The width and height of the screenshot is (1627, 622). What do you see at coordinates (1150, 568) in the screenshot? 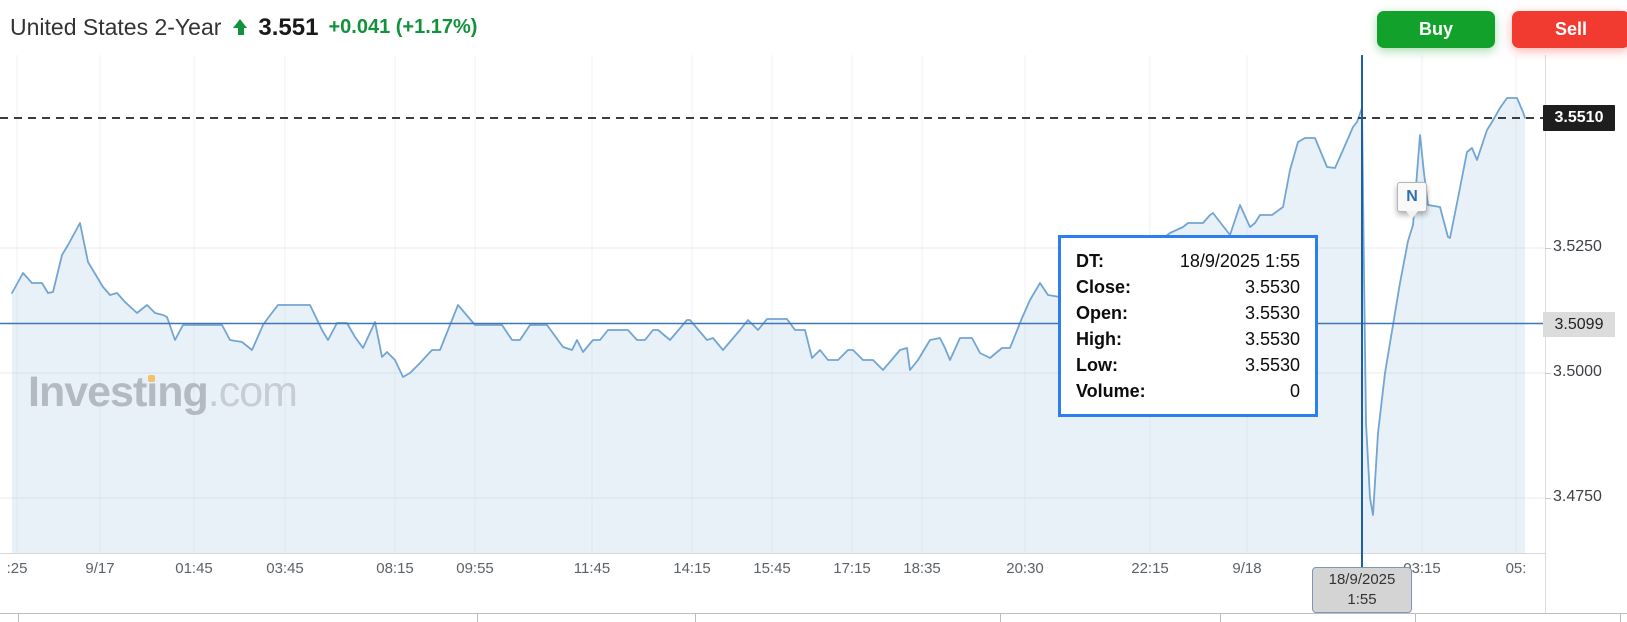
I see `x-tick-label: 22:15` at bounding box center [1150, 568].